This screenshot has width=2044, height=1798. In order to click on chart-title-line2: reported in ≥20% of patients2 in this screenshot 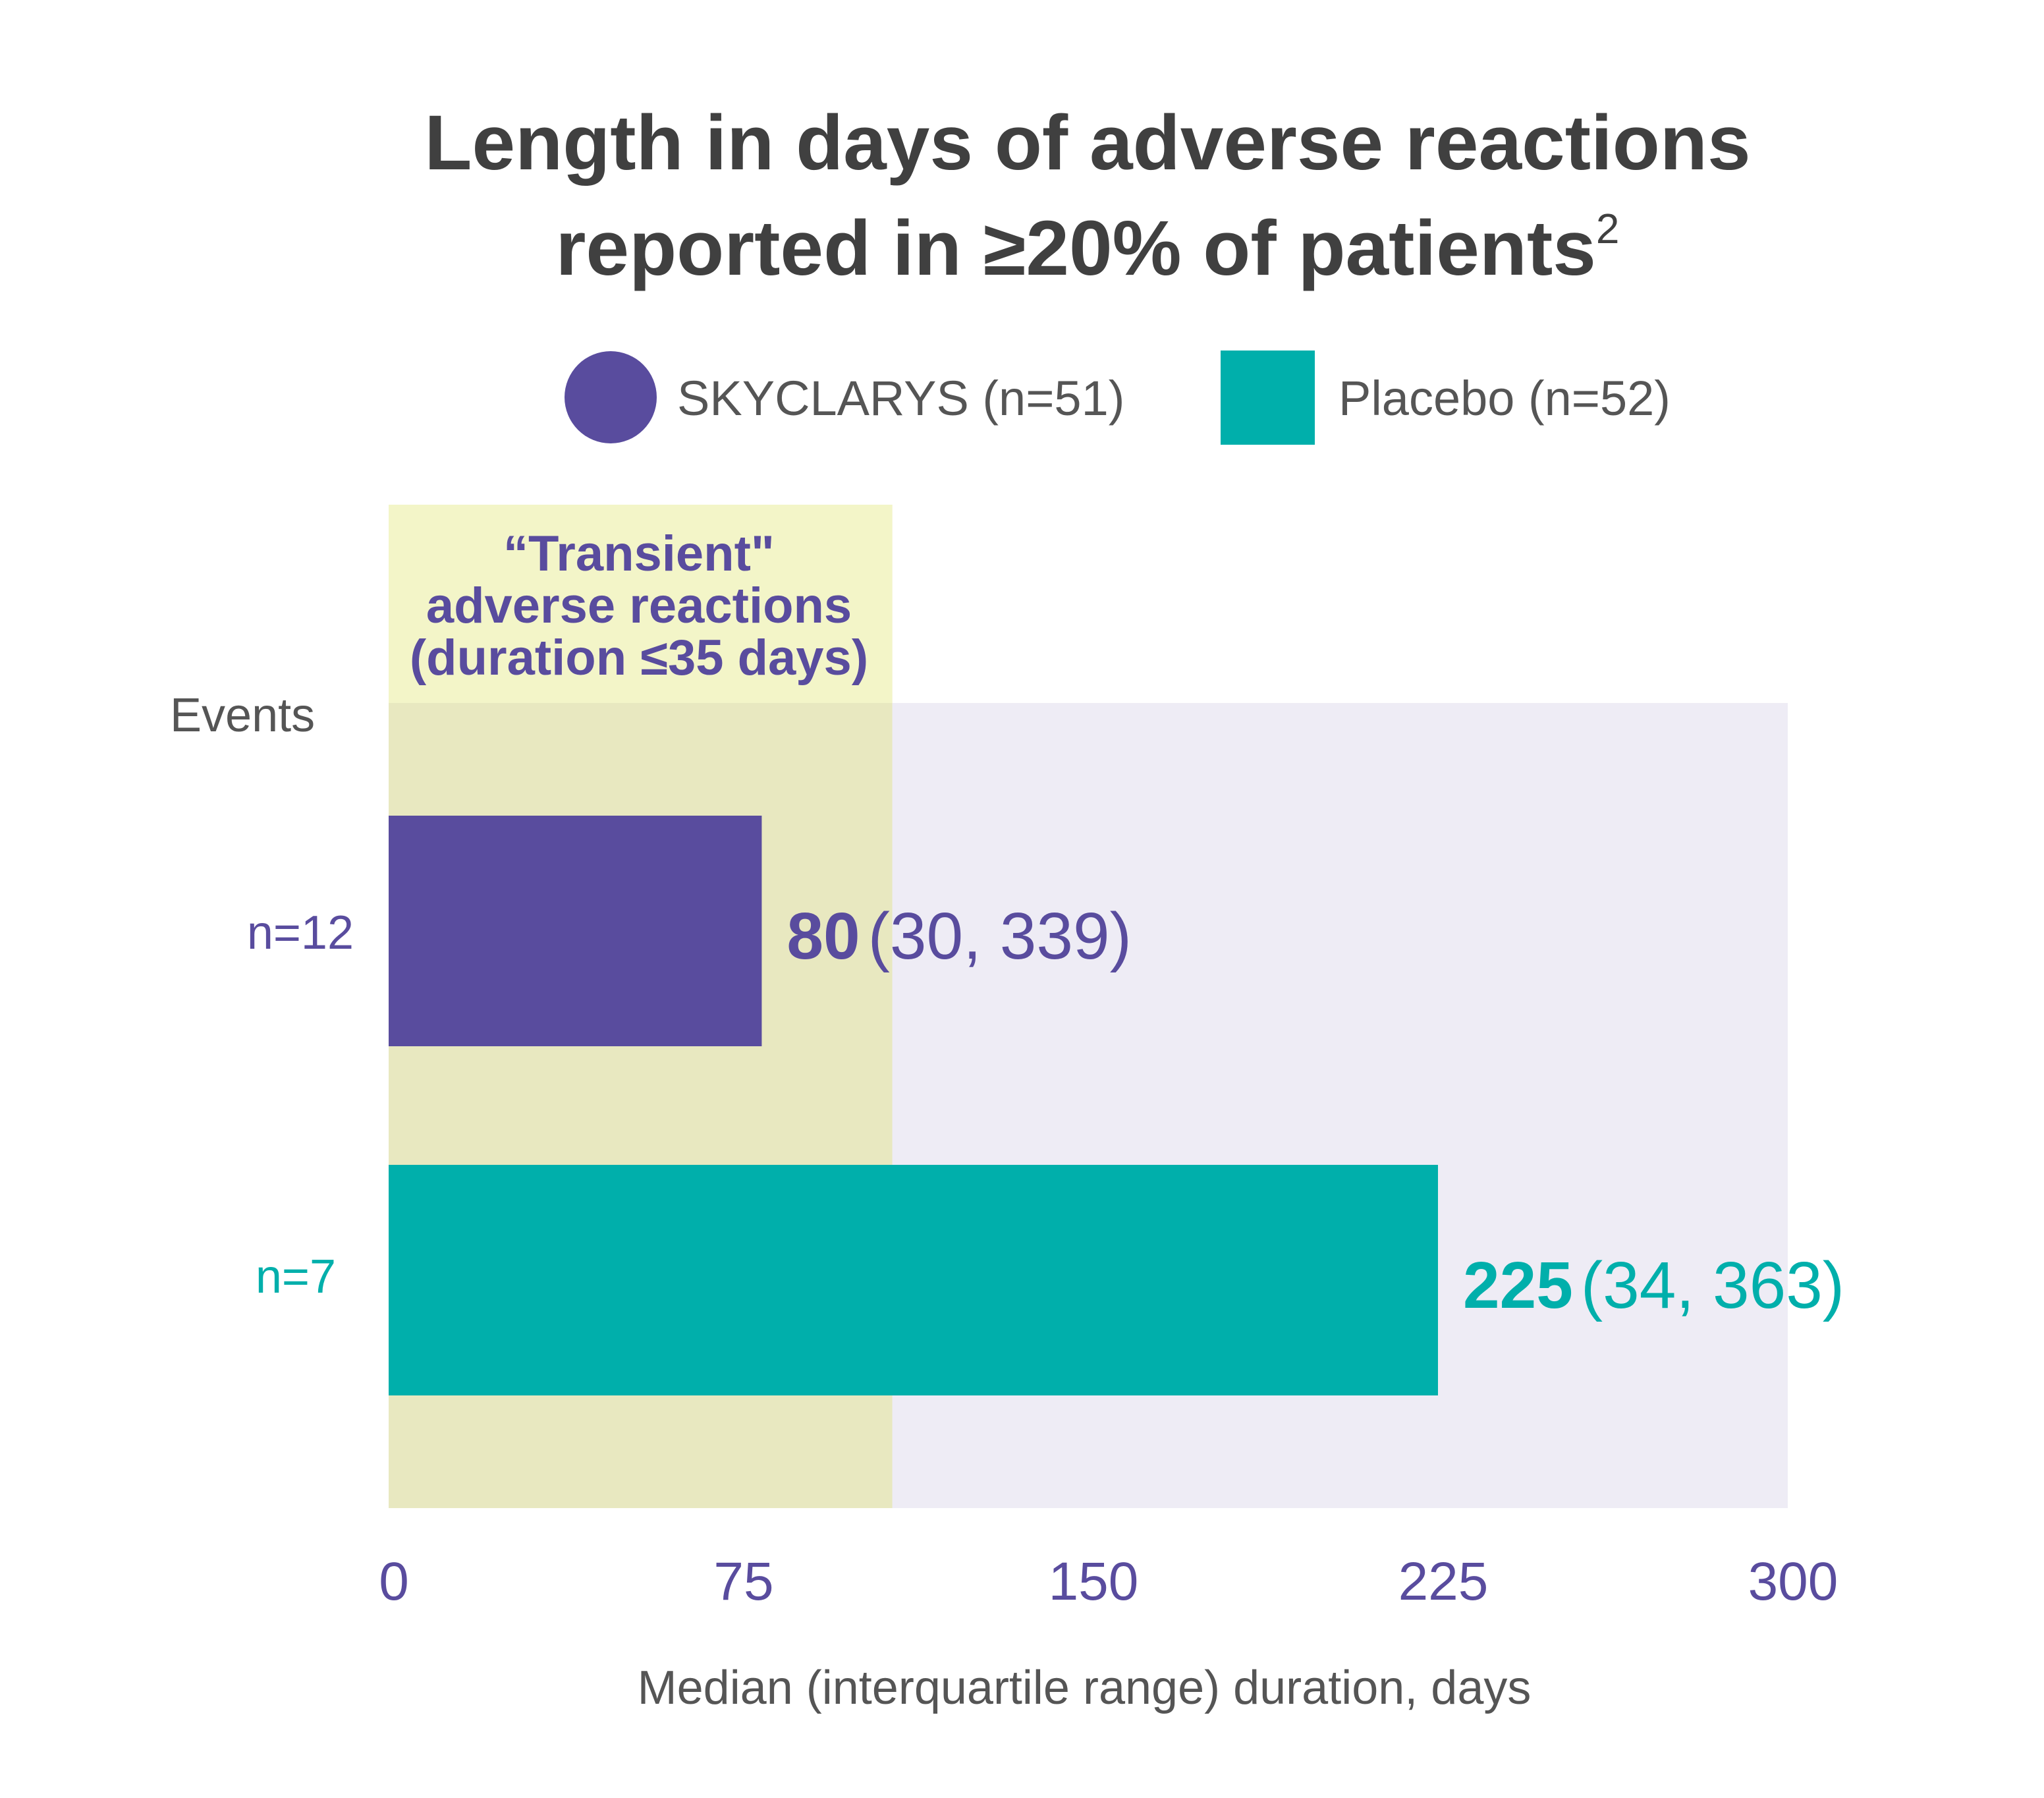, I will do `click(1088, 248)`.